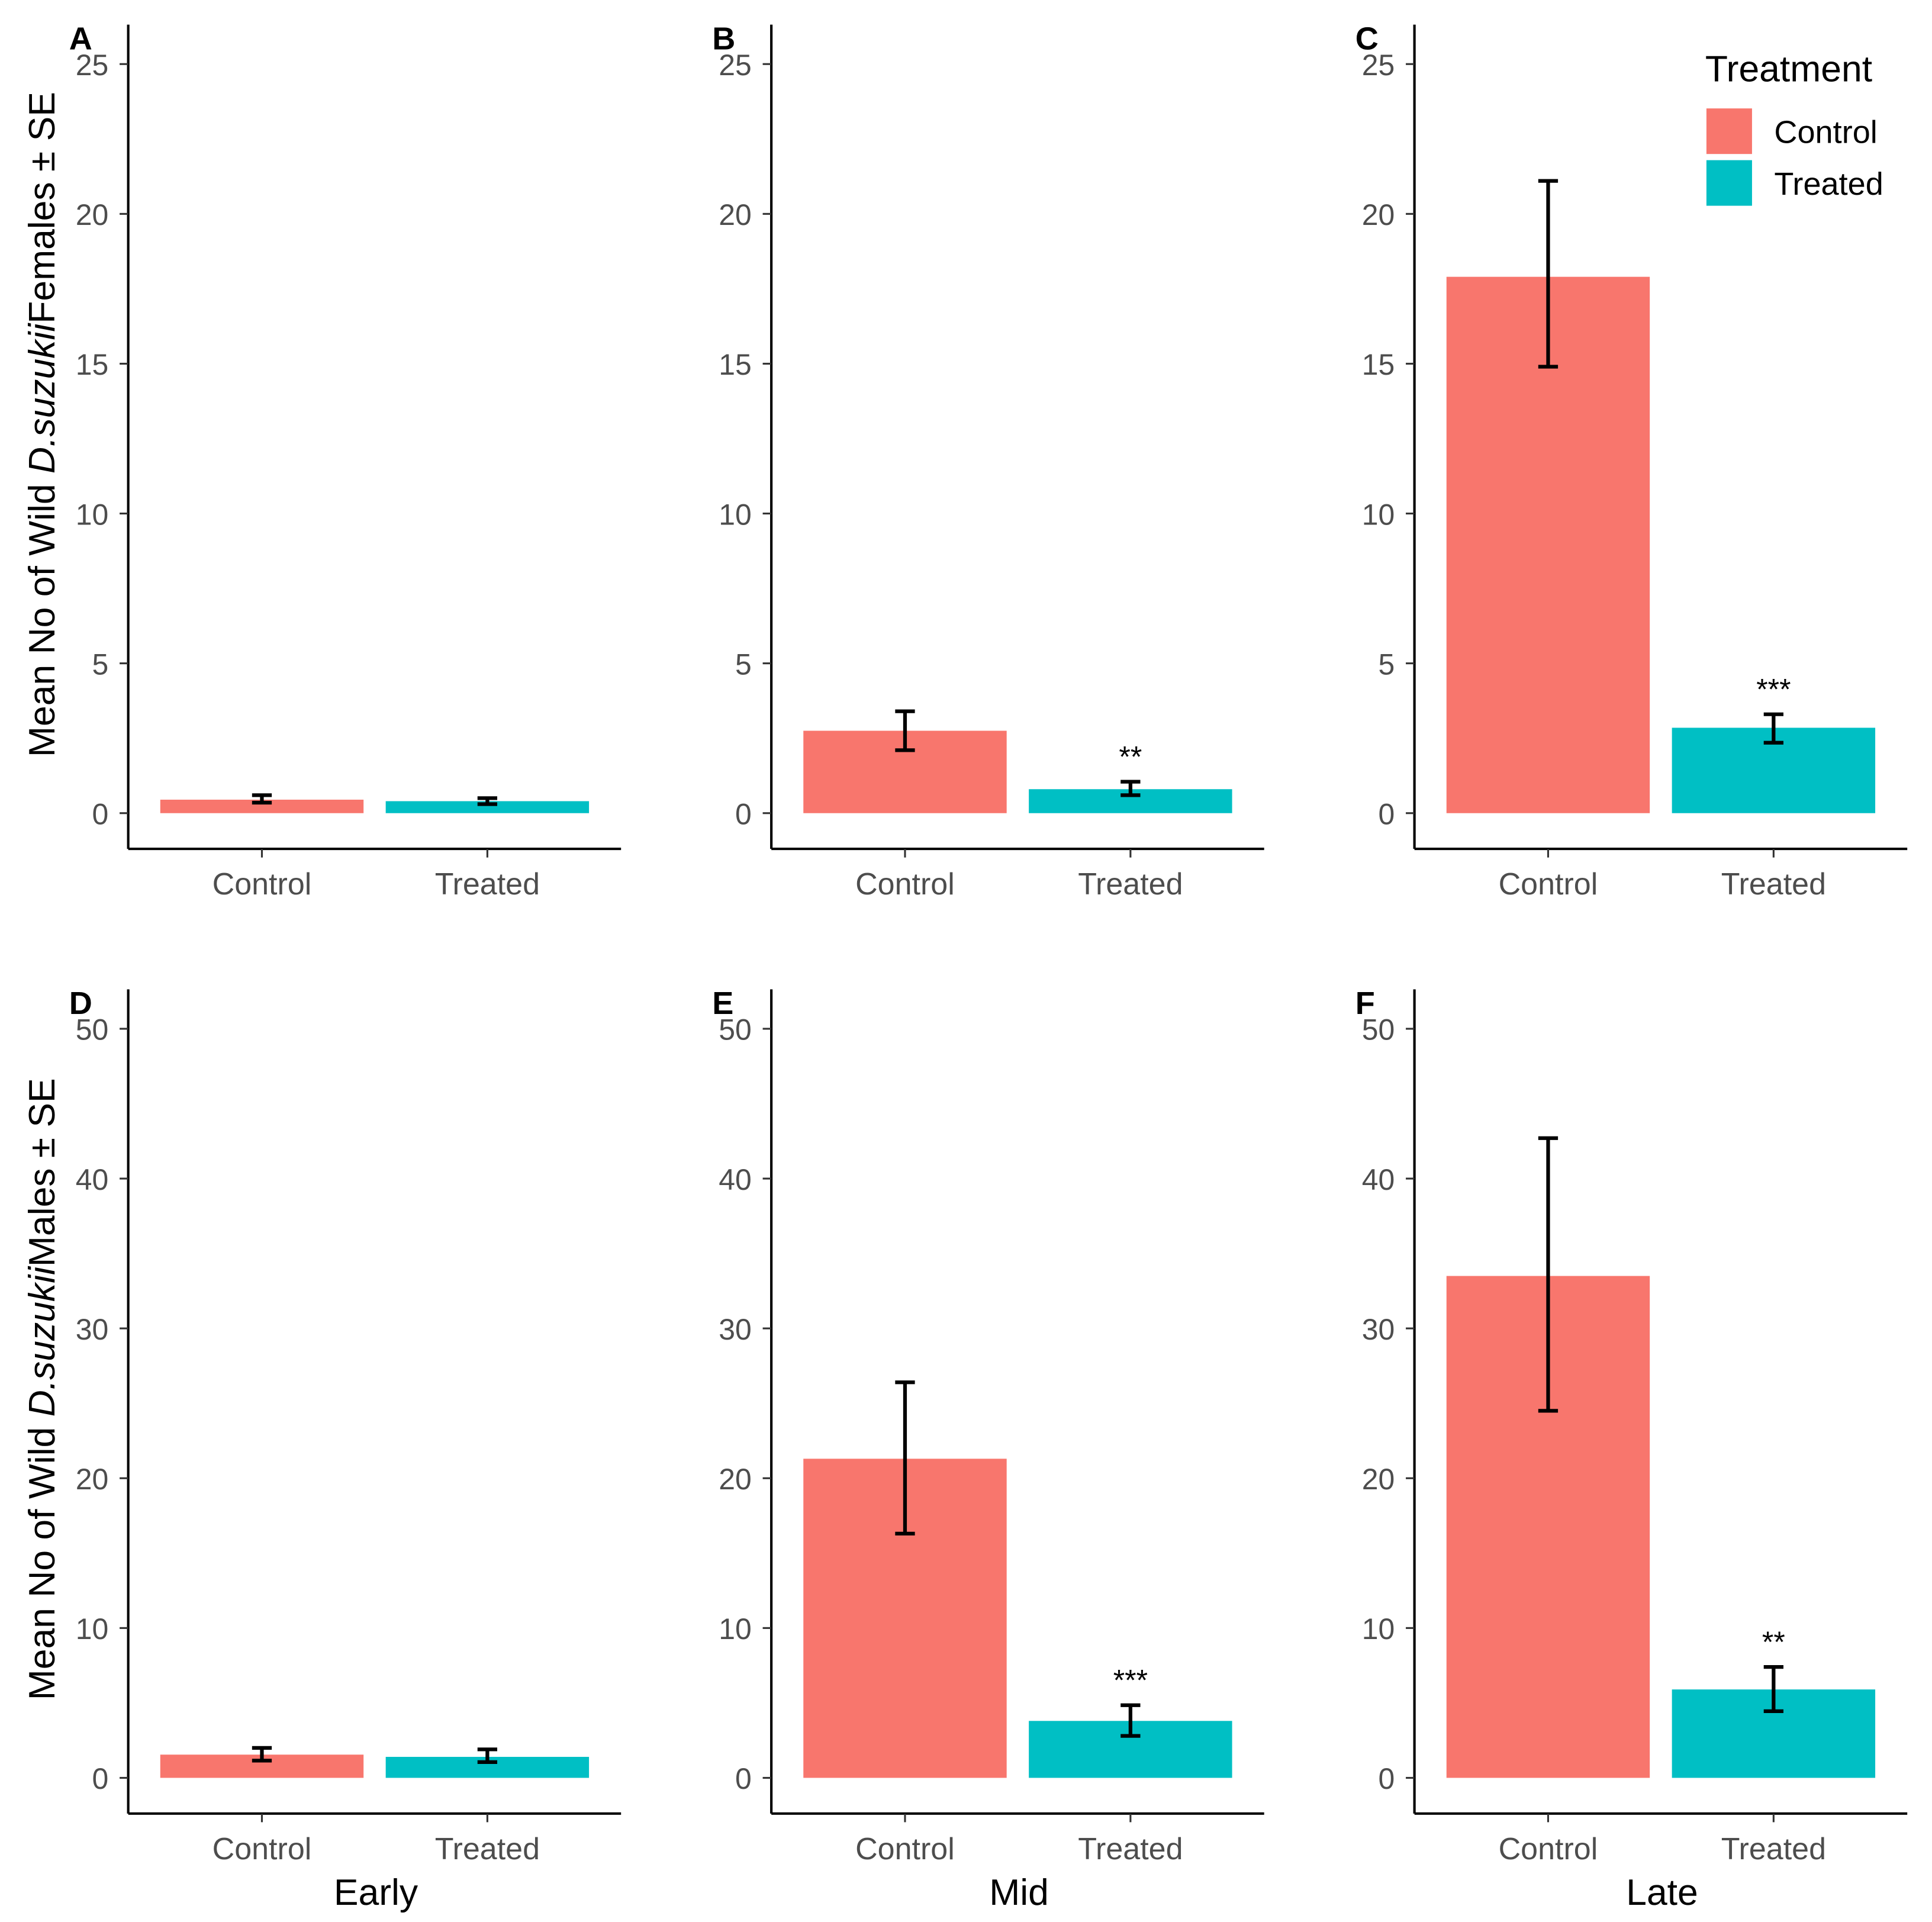 The height and width of the screenshot is (1922, 1932). What do you see at coordinates (345, 461) in the screenshot?
I see `panel-a: 0 5 10 15 20 25A Control Treated` at bounding box center [345, 461].